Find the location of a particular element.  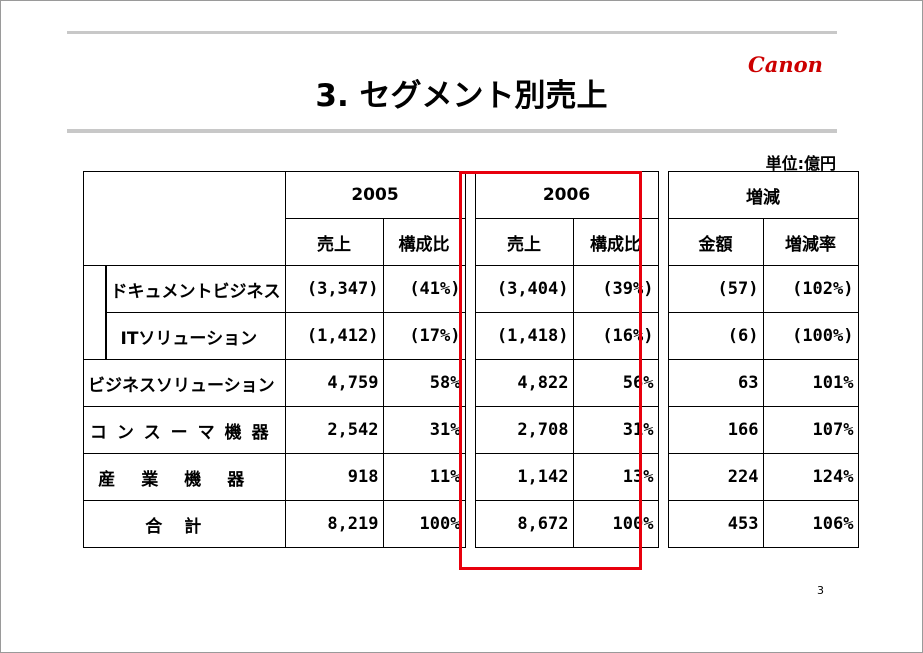

header-row-metrics: 売上 構成比 売上 構成比 金額 増減率 is located at coordinates (471, 242).